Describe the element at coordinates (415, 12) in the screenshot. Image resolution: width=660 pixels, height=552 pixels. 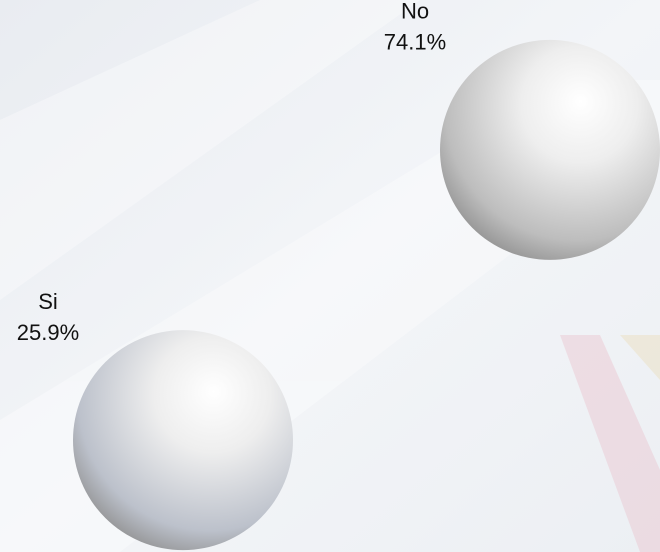
I see `category-label: No` at that location.